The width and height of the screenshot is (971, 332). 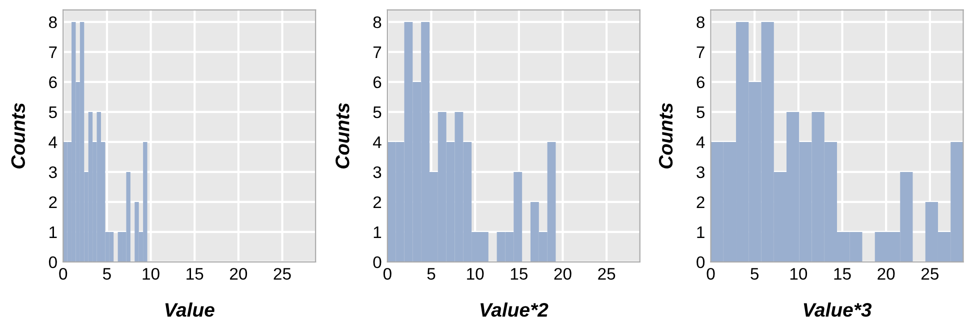 I want to click on x-axis-title: Value, so click(x=189, y=309).